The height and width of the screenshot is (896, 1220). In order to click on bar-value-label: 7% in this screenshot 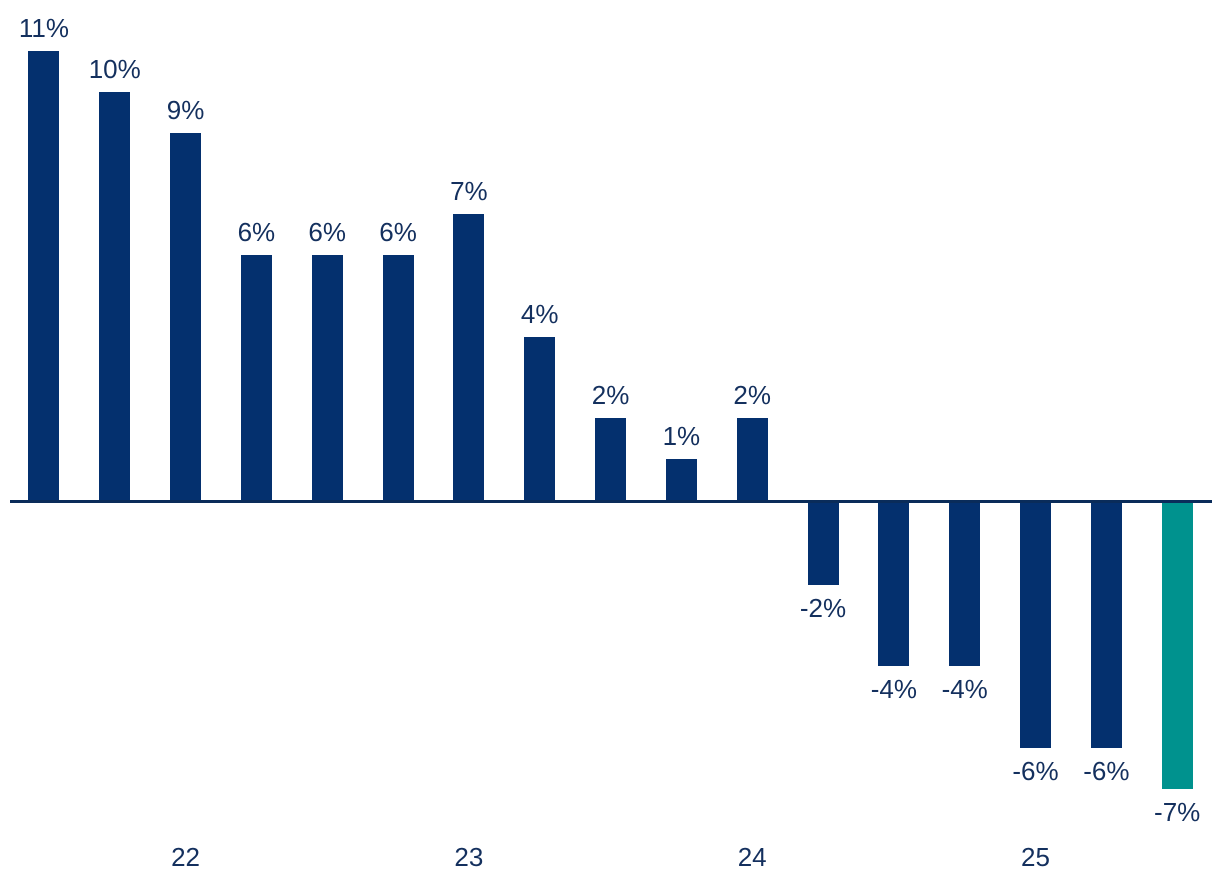, I will do `click(469, 191)`.